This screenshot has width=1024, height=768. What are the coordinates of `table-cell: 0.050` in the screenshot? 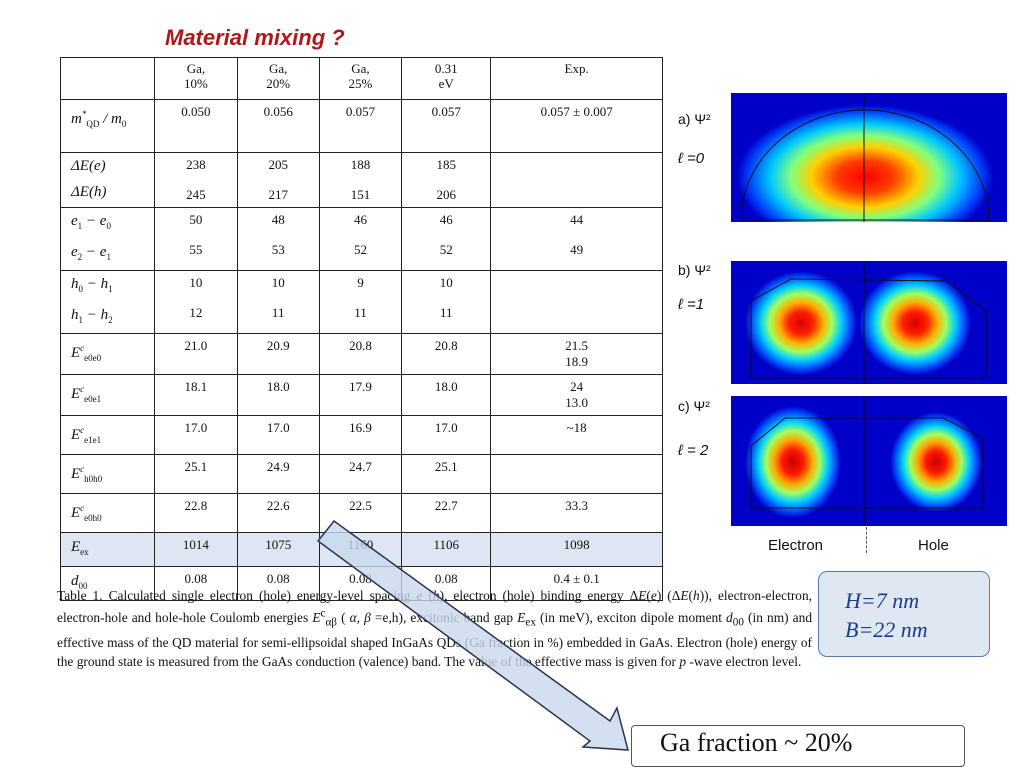 It's located at (196, 126).